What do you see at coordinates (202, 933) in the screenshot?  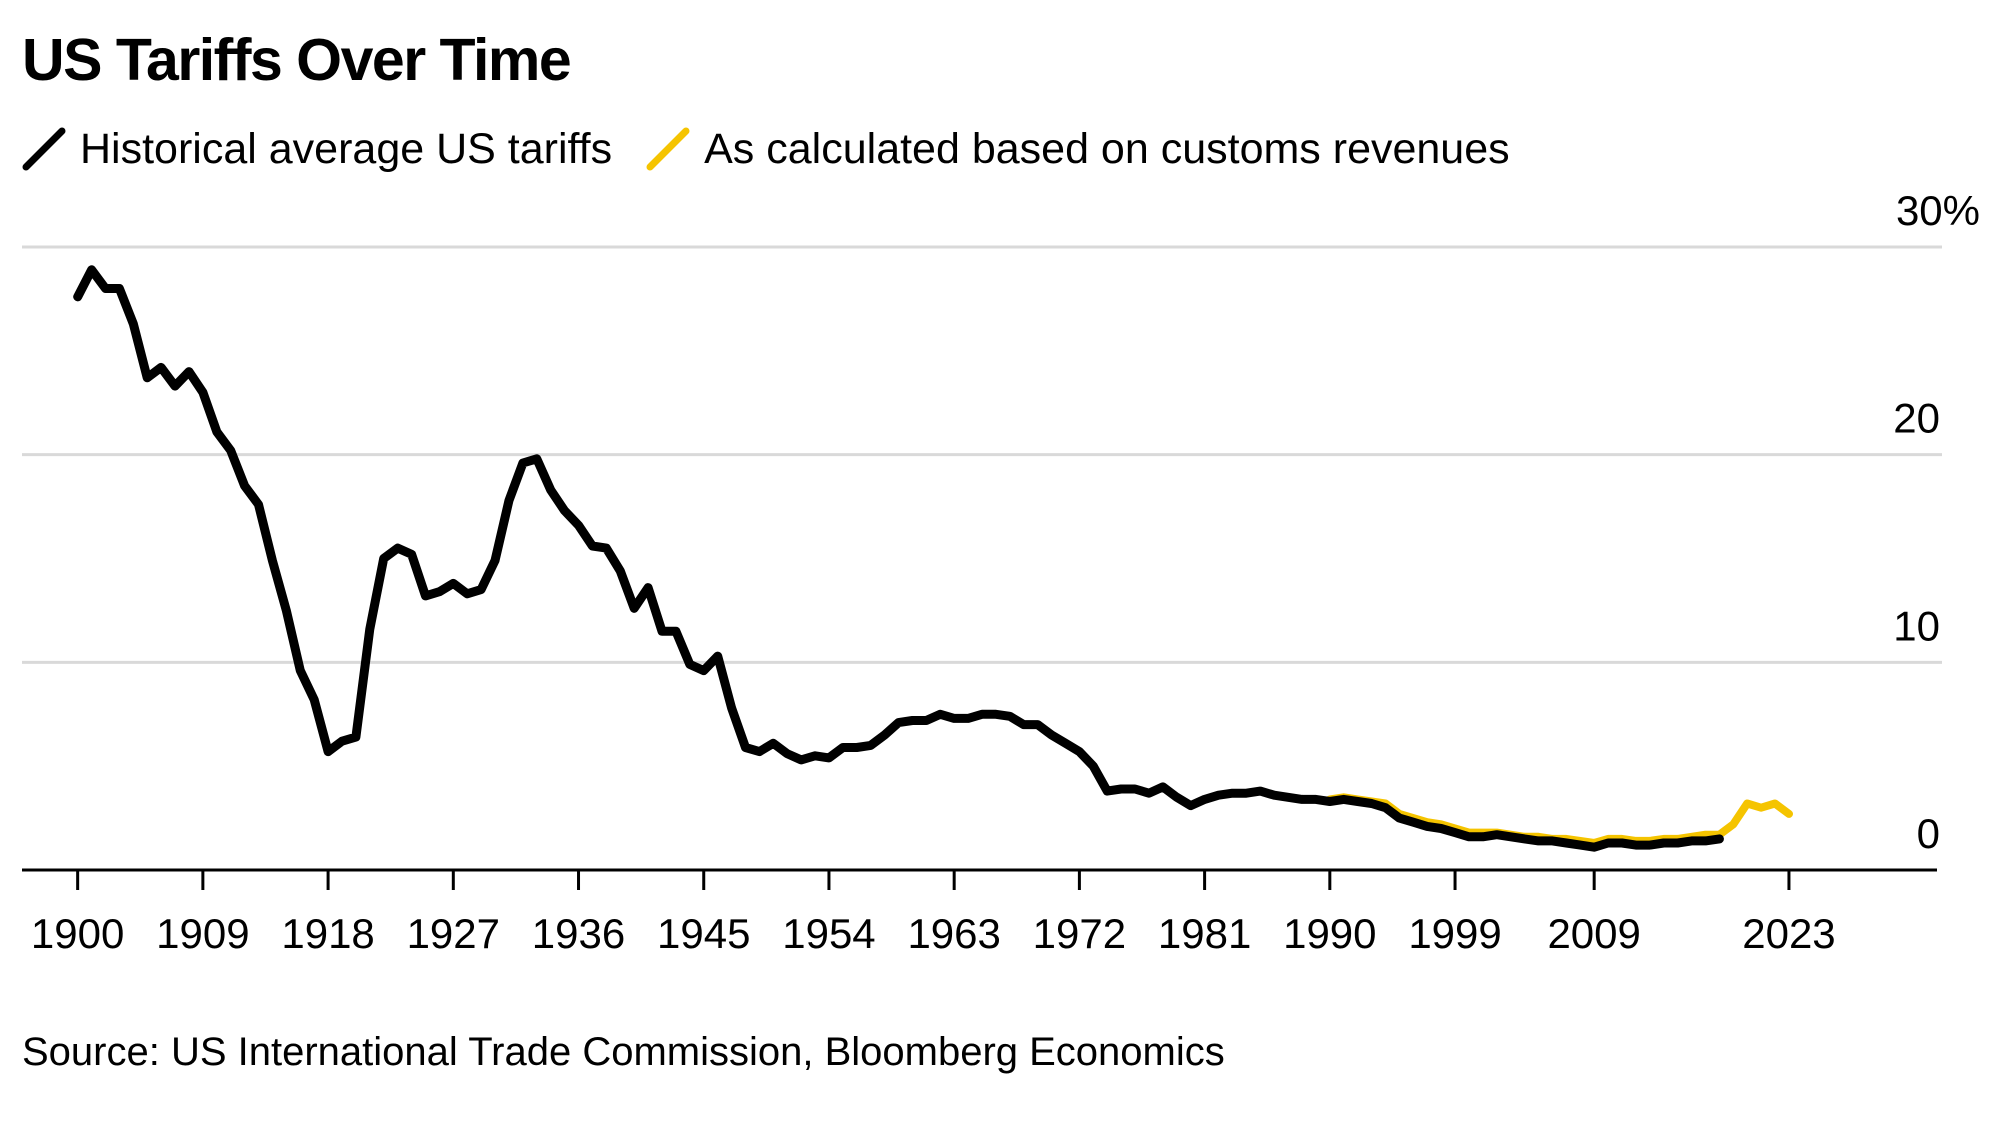 I see `x-tick-label-1909: 1909` at bounding box center [202, 933].